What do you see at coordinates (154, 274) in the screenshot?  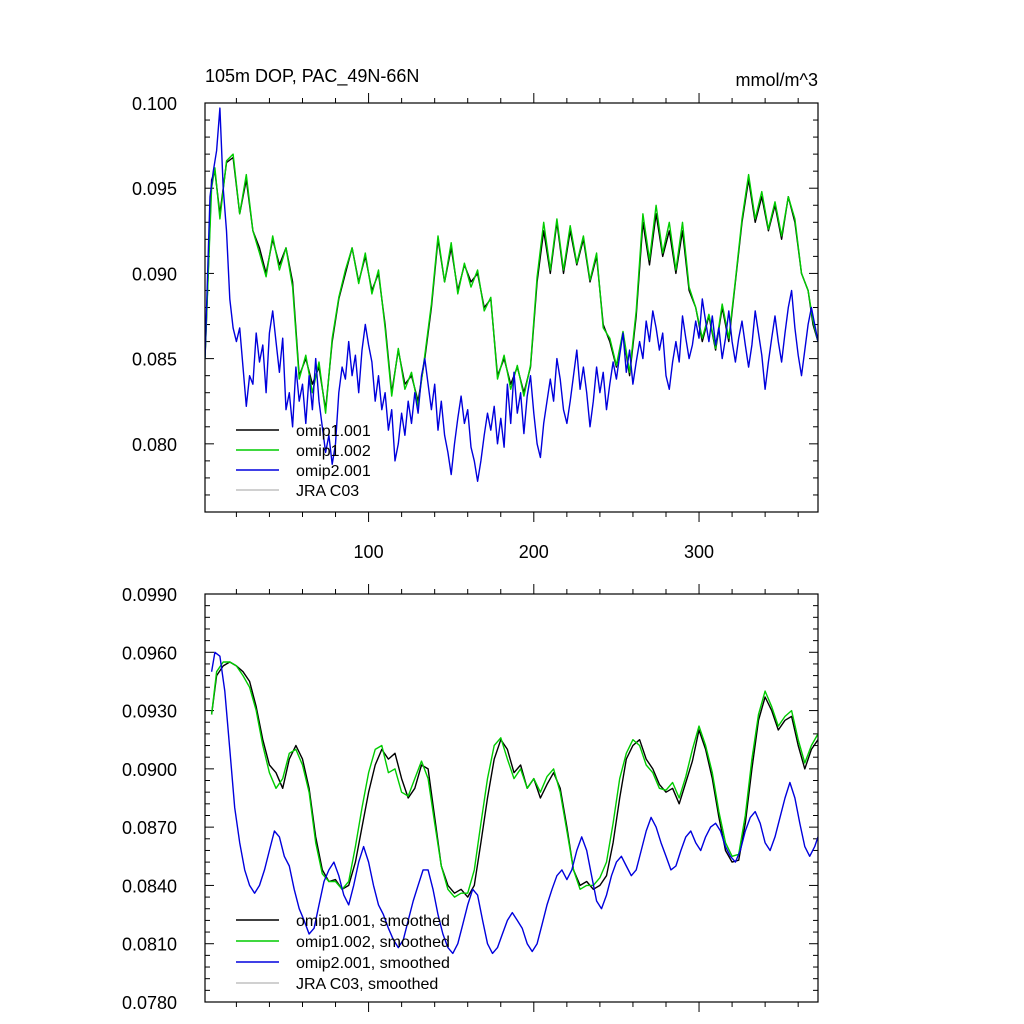 I see `y-tick-label: 0.090` at bounding box center [154, 274].